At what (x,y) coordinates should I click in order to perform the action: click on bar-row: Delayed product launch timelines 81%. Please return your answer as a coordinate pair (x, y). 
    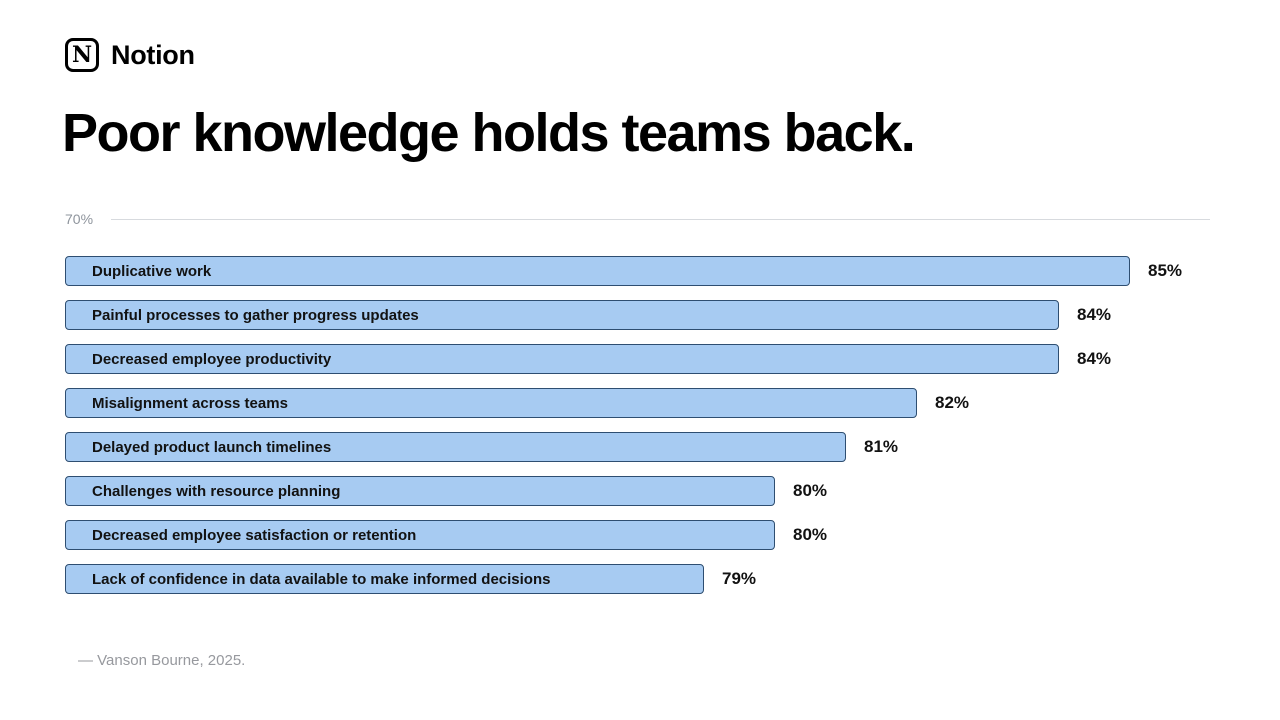
    Looking at the image, I should click on (637, 447).